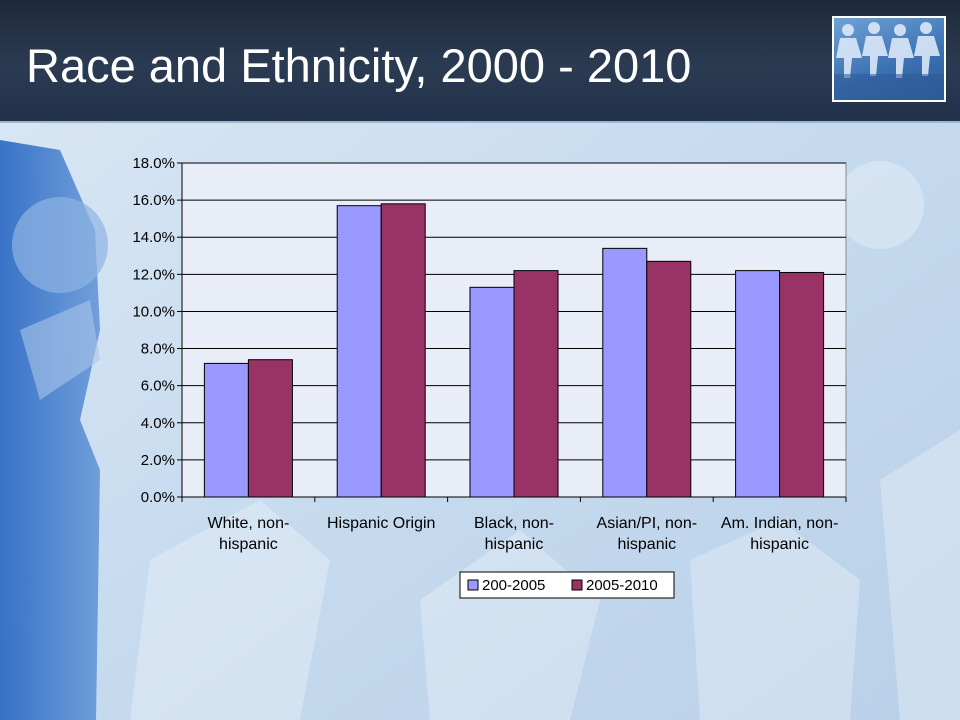 Image resolution: width=960 pixels, height=720 pixels. I want to click on y-tick-label: 14.0%, so click(153, 237).